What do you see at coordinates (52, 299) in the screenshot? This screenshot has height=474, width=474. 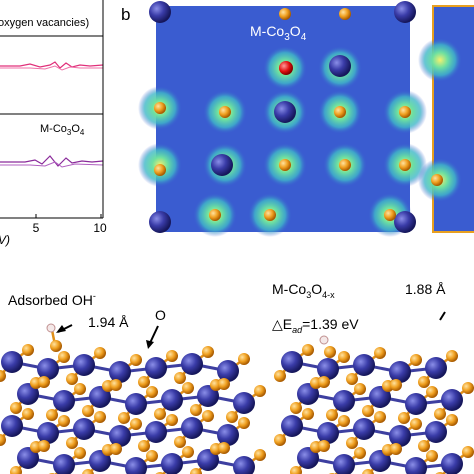 I see `structure-title: Adsorbed OH-` at bounding box center [52, 299].